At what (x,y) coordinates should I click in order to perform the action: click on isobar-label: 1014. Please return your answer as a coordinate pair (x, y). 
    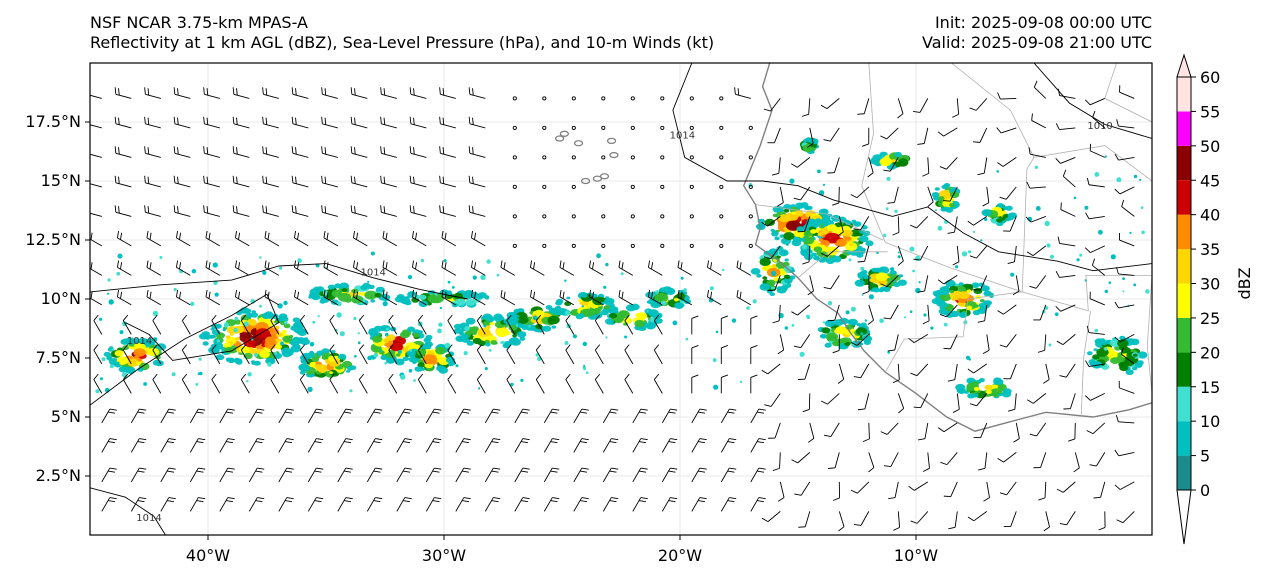
    Looking at the image, I should click on (148, 518).